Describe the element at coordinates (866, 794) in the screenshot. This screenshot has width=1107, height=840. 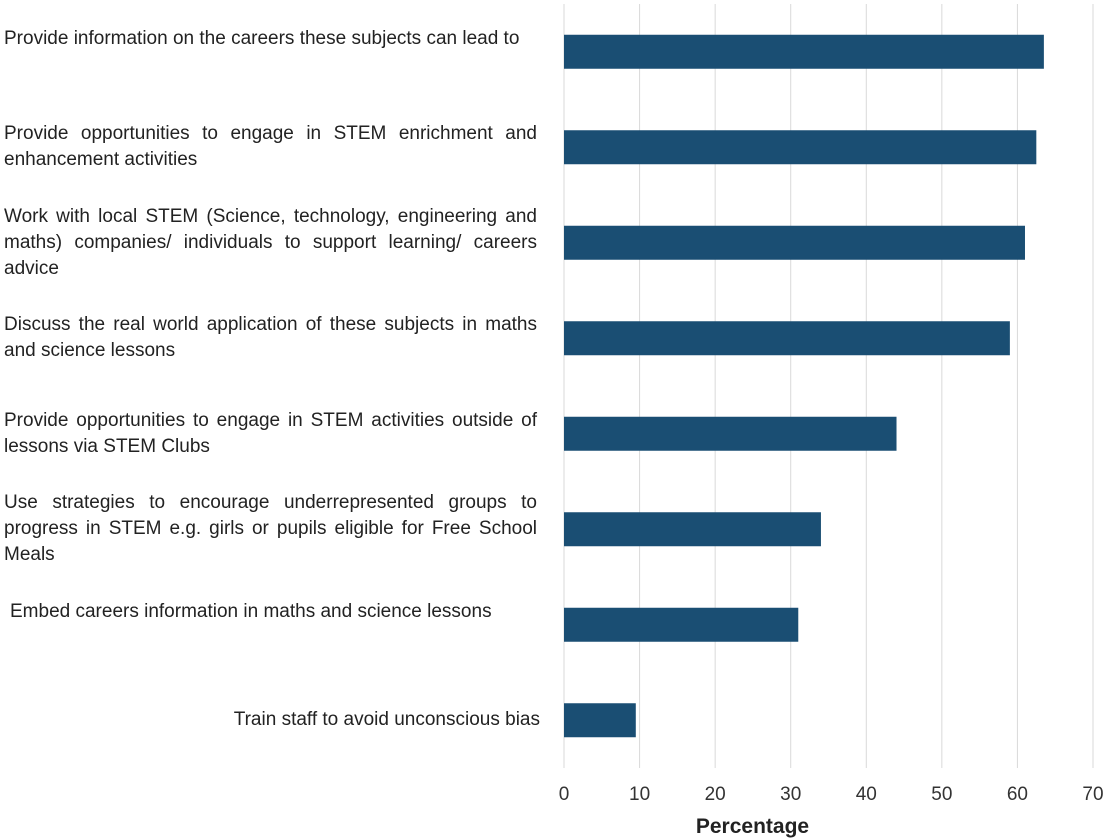
I see `x-tick-label: 40` at that location.